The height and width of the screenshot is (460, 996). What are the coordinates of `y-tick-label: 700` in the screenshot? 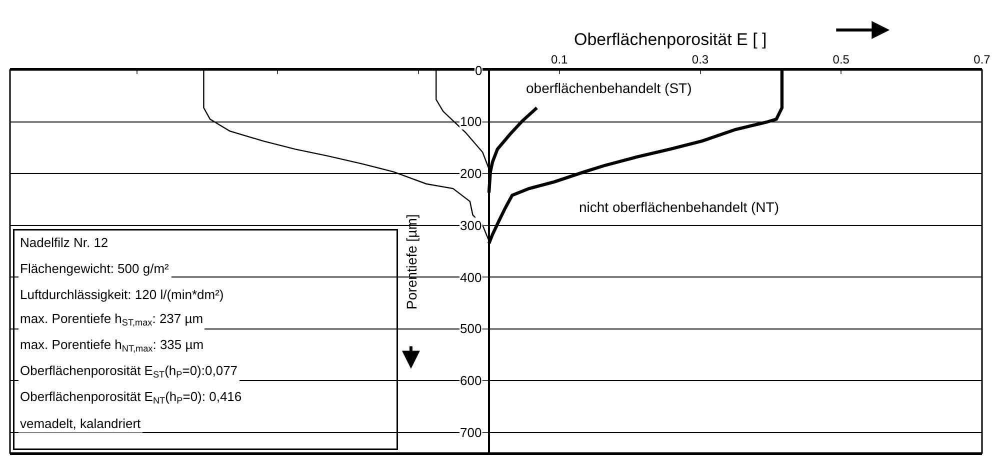 It's located at (471, 432).